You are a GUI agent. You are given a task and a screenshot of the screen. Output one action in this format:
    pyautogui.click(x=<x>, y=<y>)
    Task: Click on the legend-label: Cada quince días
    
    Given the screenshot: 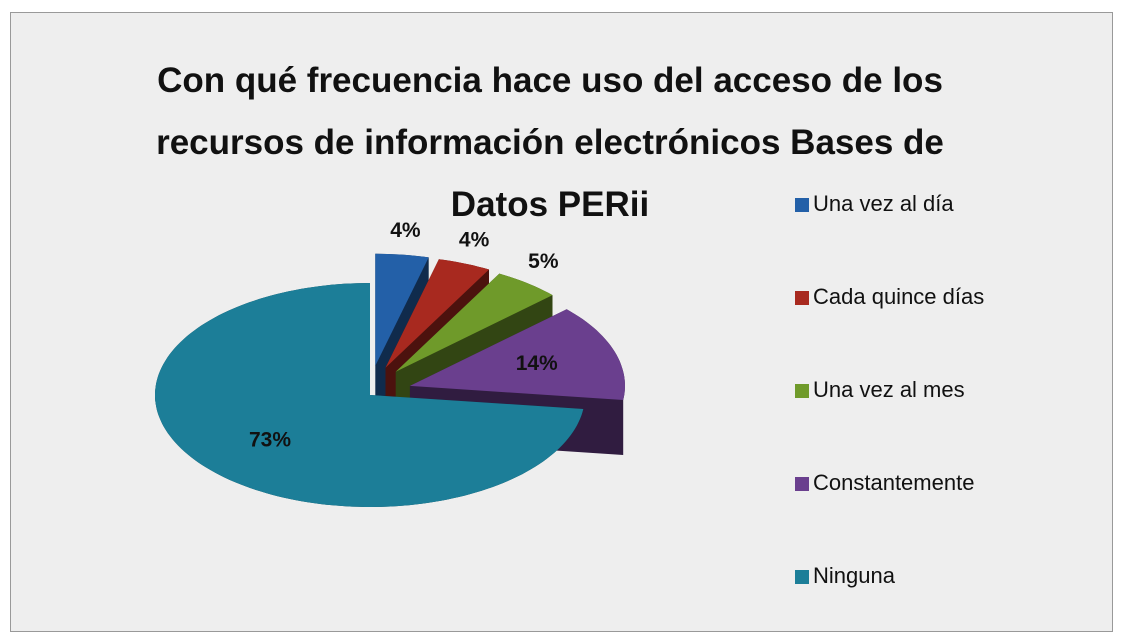 What is the action you would take?
    pyautogui.click(x=898, y=296)
    